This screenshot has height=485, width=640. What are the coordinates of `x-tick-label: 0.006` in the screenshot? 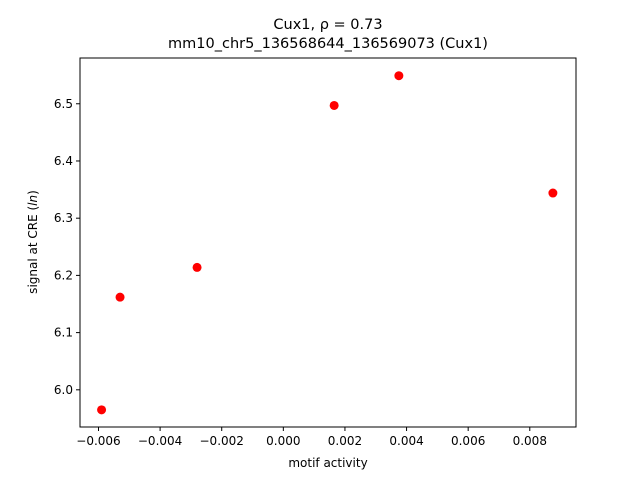 It's located at (468, 441).